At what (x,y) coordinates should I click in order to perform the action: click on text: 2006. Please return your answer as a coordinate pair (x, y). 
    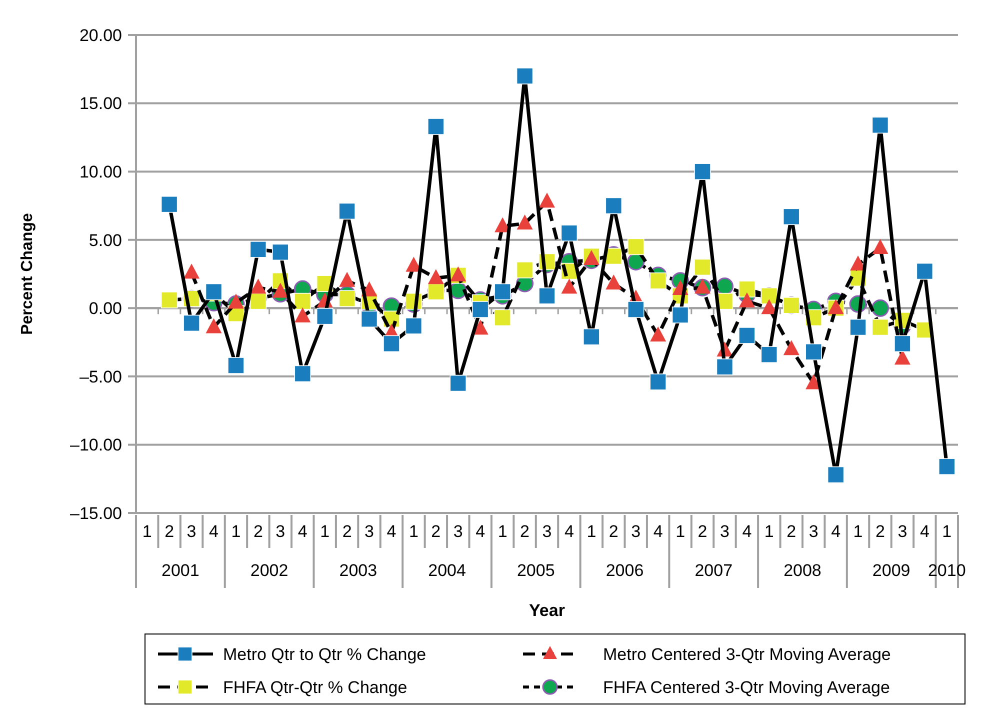
    Looking at the image, I should click on (625, 570).